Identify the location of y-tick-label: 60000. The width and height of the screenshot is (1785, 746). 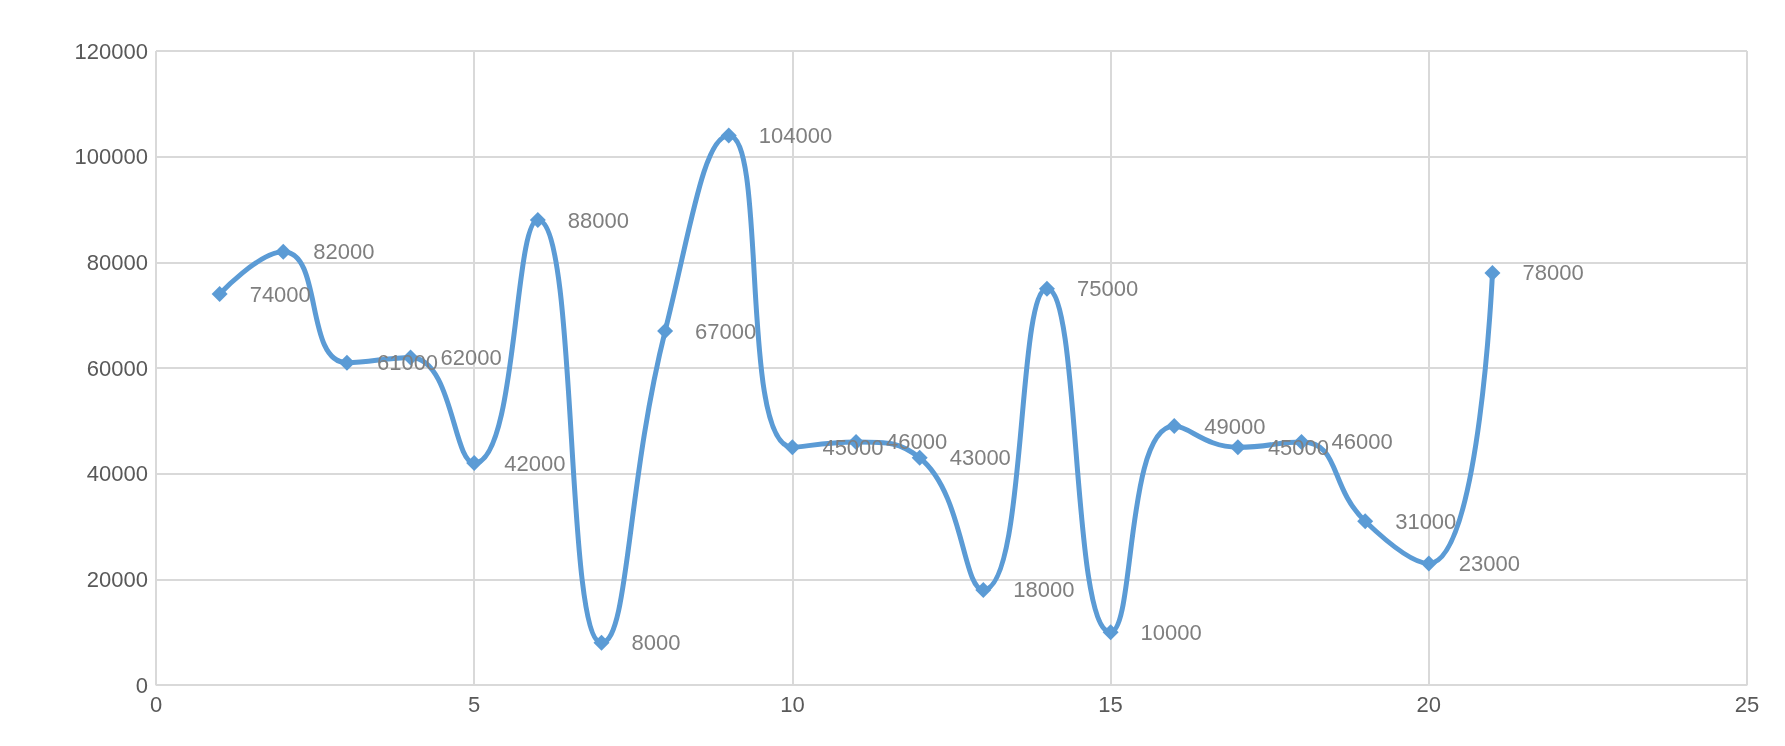
(117, 368).